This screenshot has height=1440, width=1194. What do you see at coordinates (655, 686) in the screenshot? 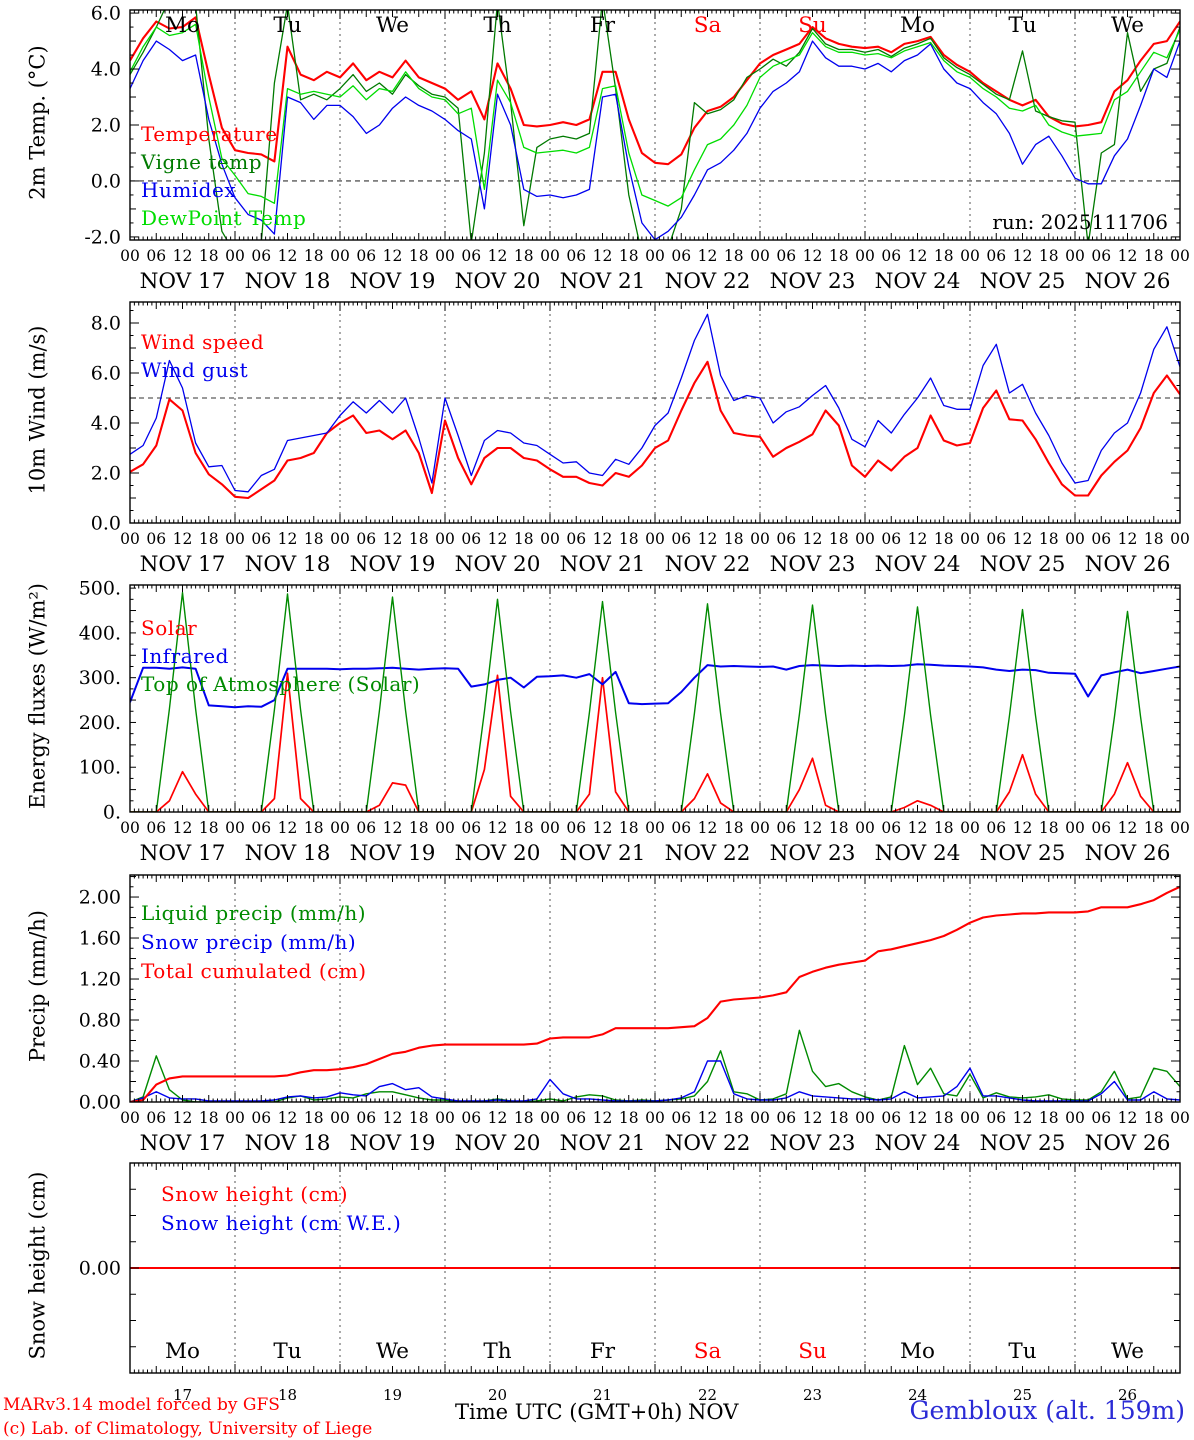
I see `series-infrared` at bounding box center [655, 686].